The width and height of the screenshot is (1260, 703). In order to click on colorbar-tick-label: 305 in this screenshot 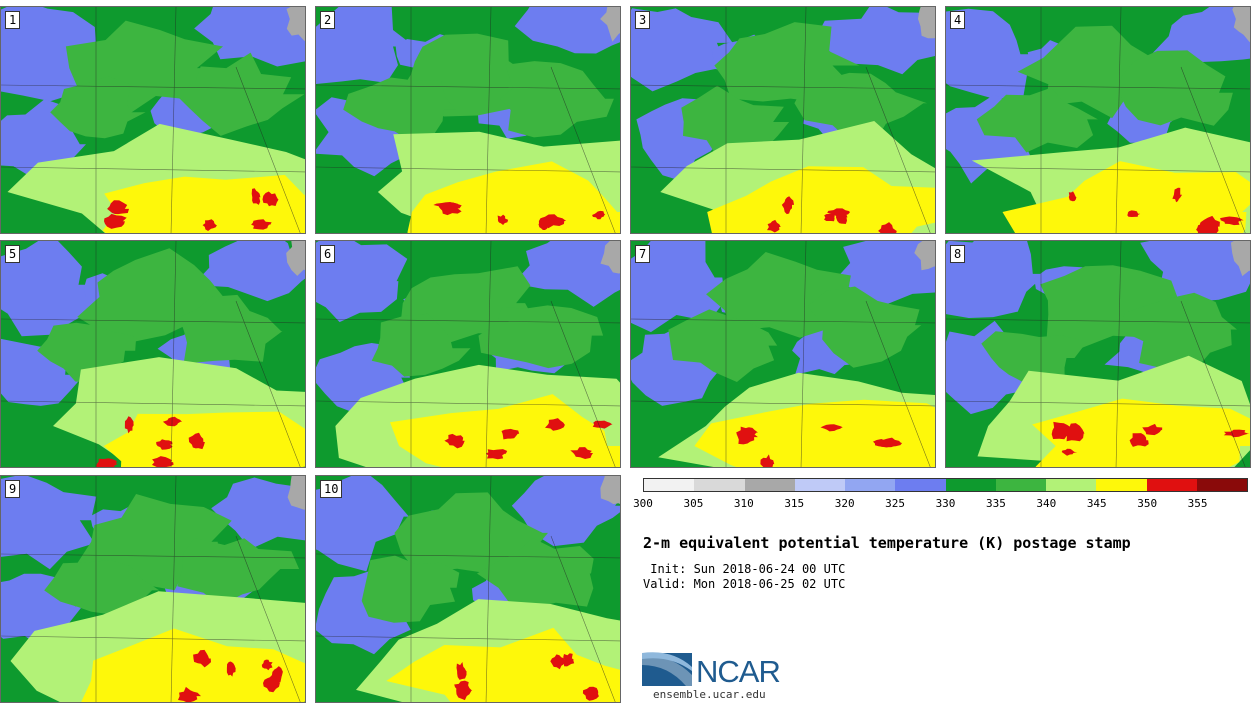, I will do `click(693, 503)`.